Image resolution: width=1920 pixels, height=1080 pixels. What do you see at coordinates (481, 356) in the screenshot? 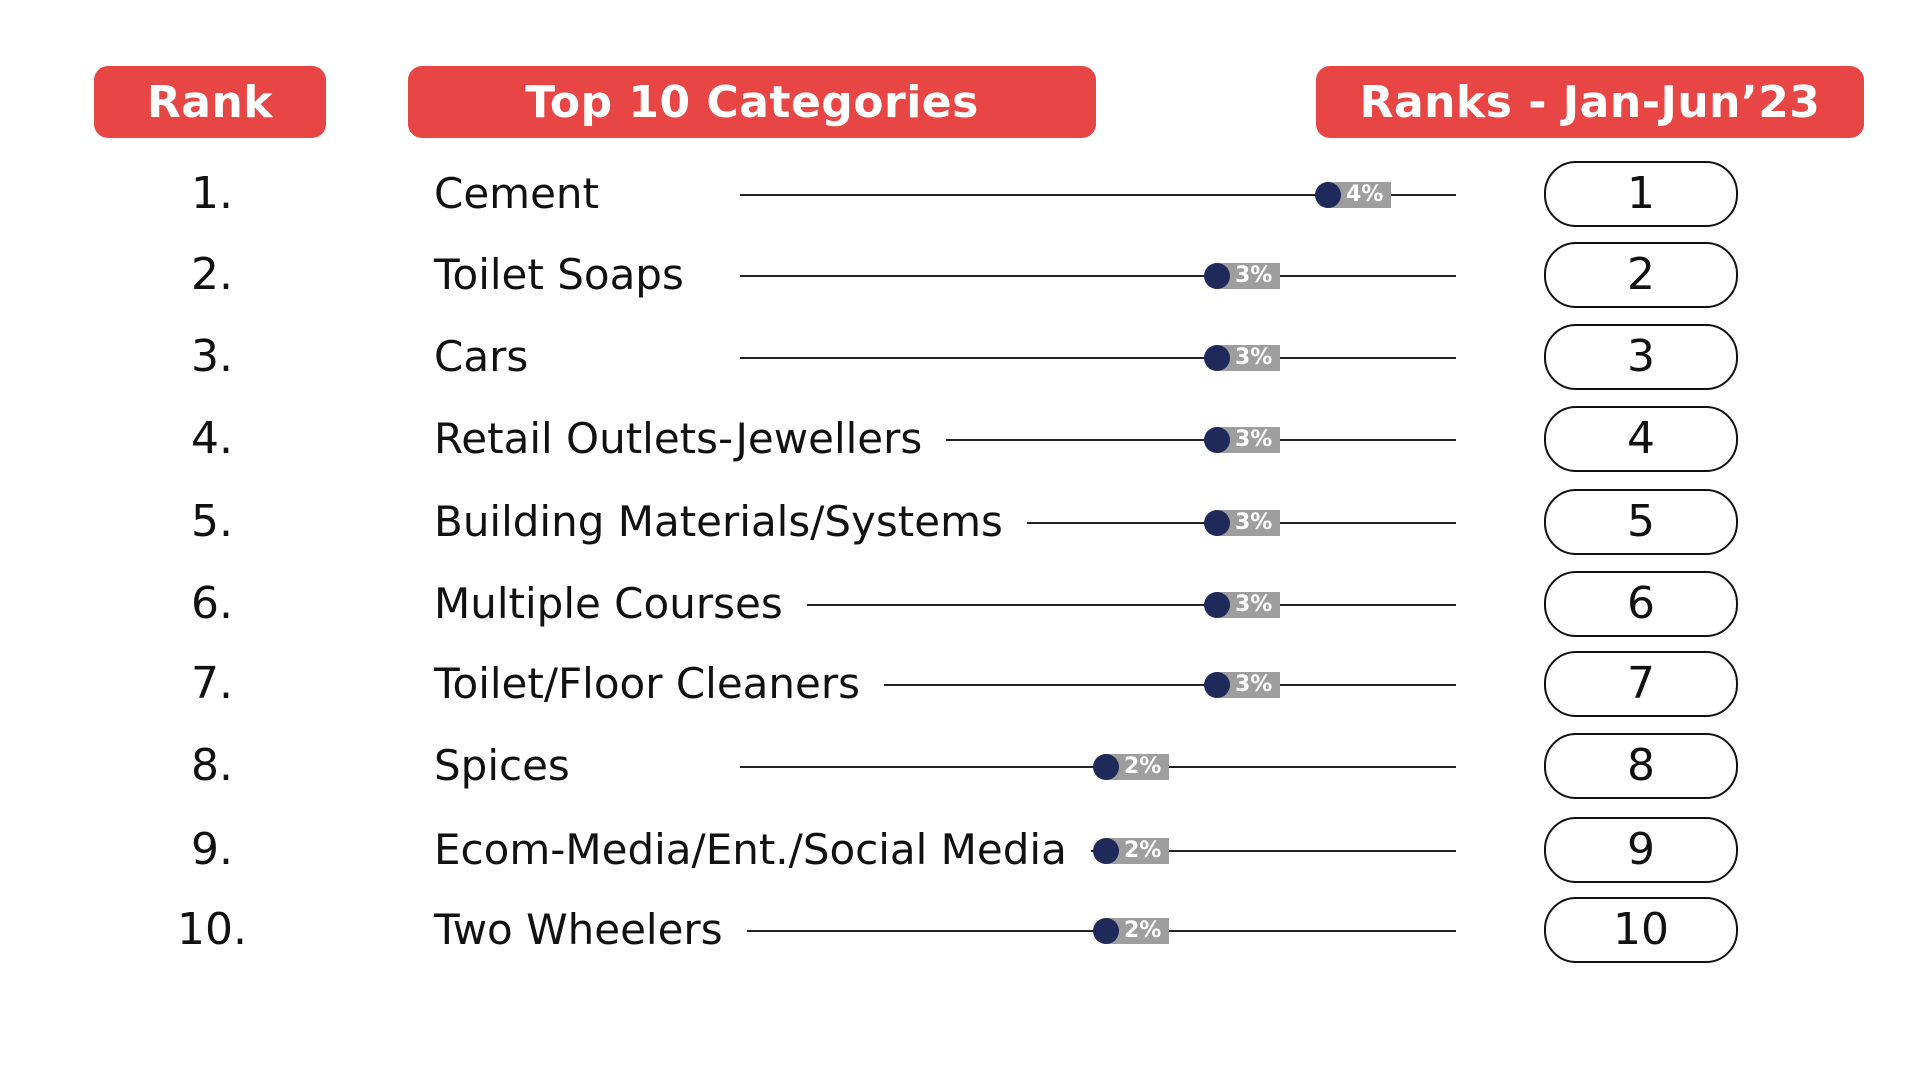
I see `category-label: Cars` at bounding box center [481, 356].